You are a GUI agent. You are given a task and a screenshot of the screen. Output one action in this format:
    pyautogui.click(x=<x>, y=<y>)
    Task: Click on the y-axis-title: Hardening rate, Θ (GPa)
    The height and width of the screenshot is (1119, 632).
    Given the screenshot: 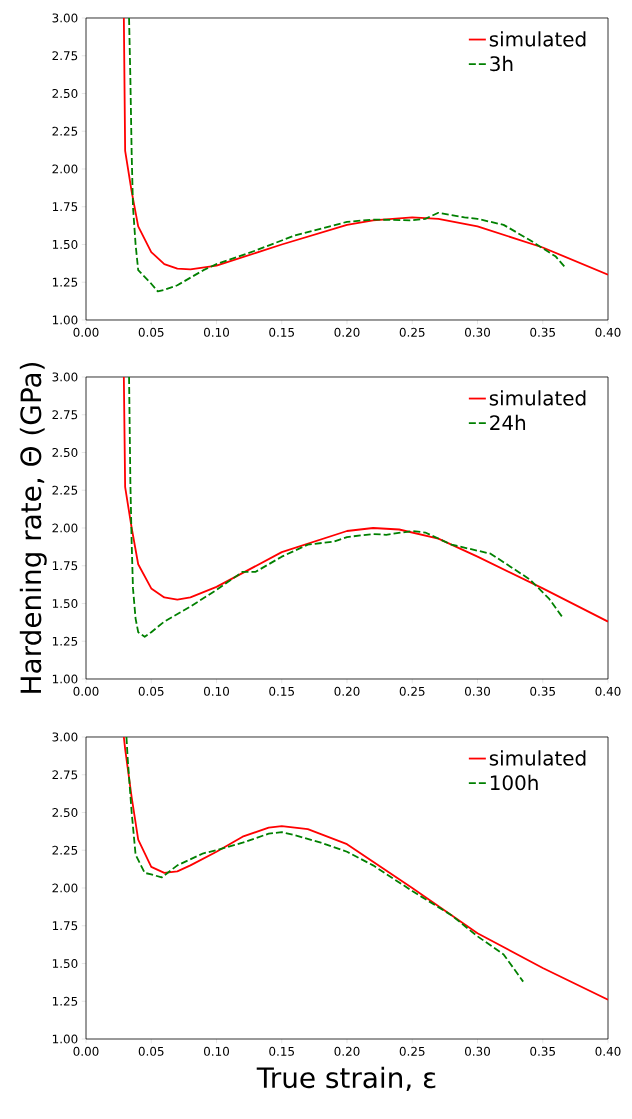 What is the action you would take?
    pyautogui.click(x=33, y=527)
    